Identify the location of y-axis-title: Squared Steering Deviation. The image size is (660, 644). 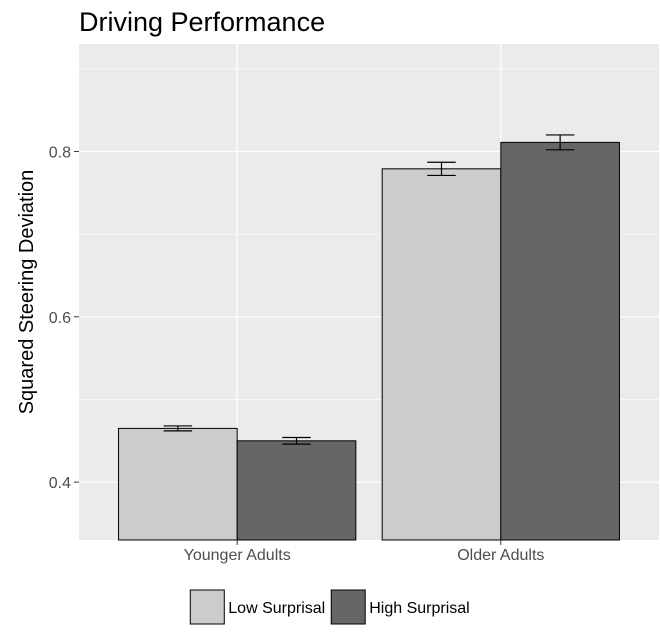
(27, 292).